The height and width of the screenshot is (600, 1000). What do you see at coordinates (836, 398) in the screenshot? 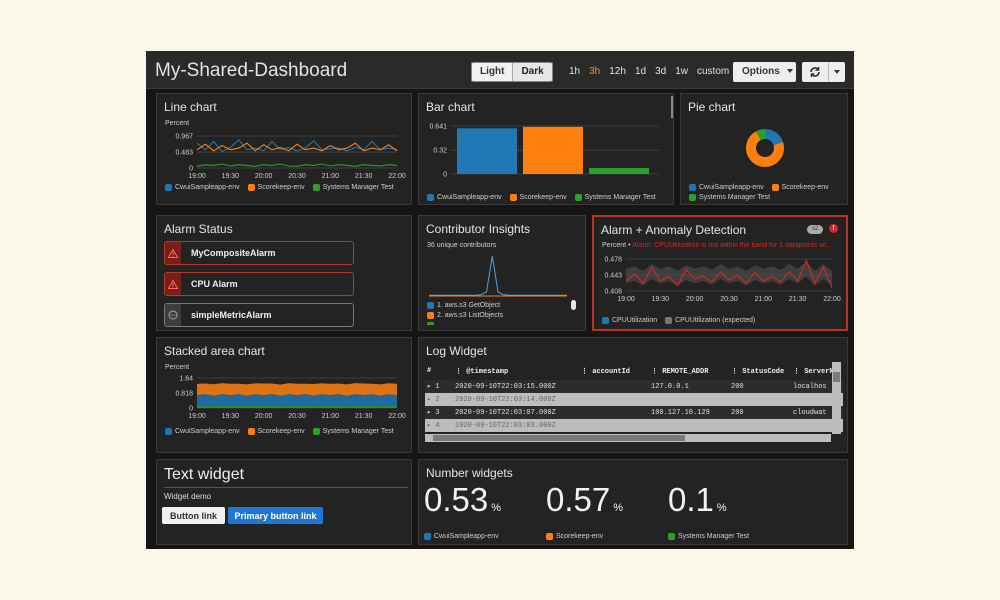
I see `vertical-scrollbar` at bounding box center [836, 398].